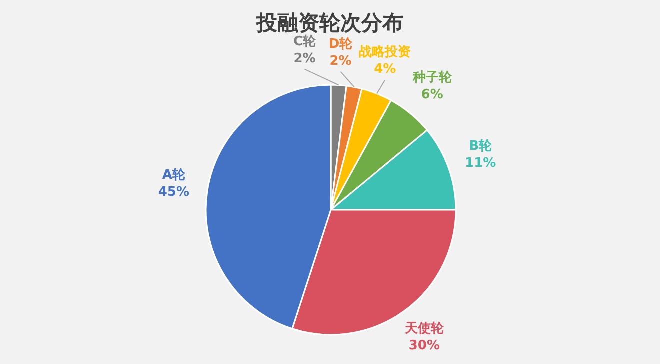 The width and height of the screenshot is (660, 364). I want to click on data-label: 6%, so click(432, 94).